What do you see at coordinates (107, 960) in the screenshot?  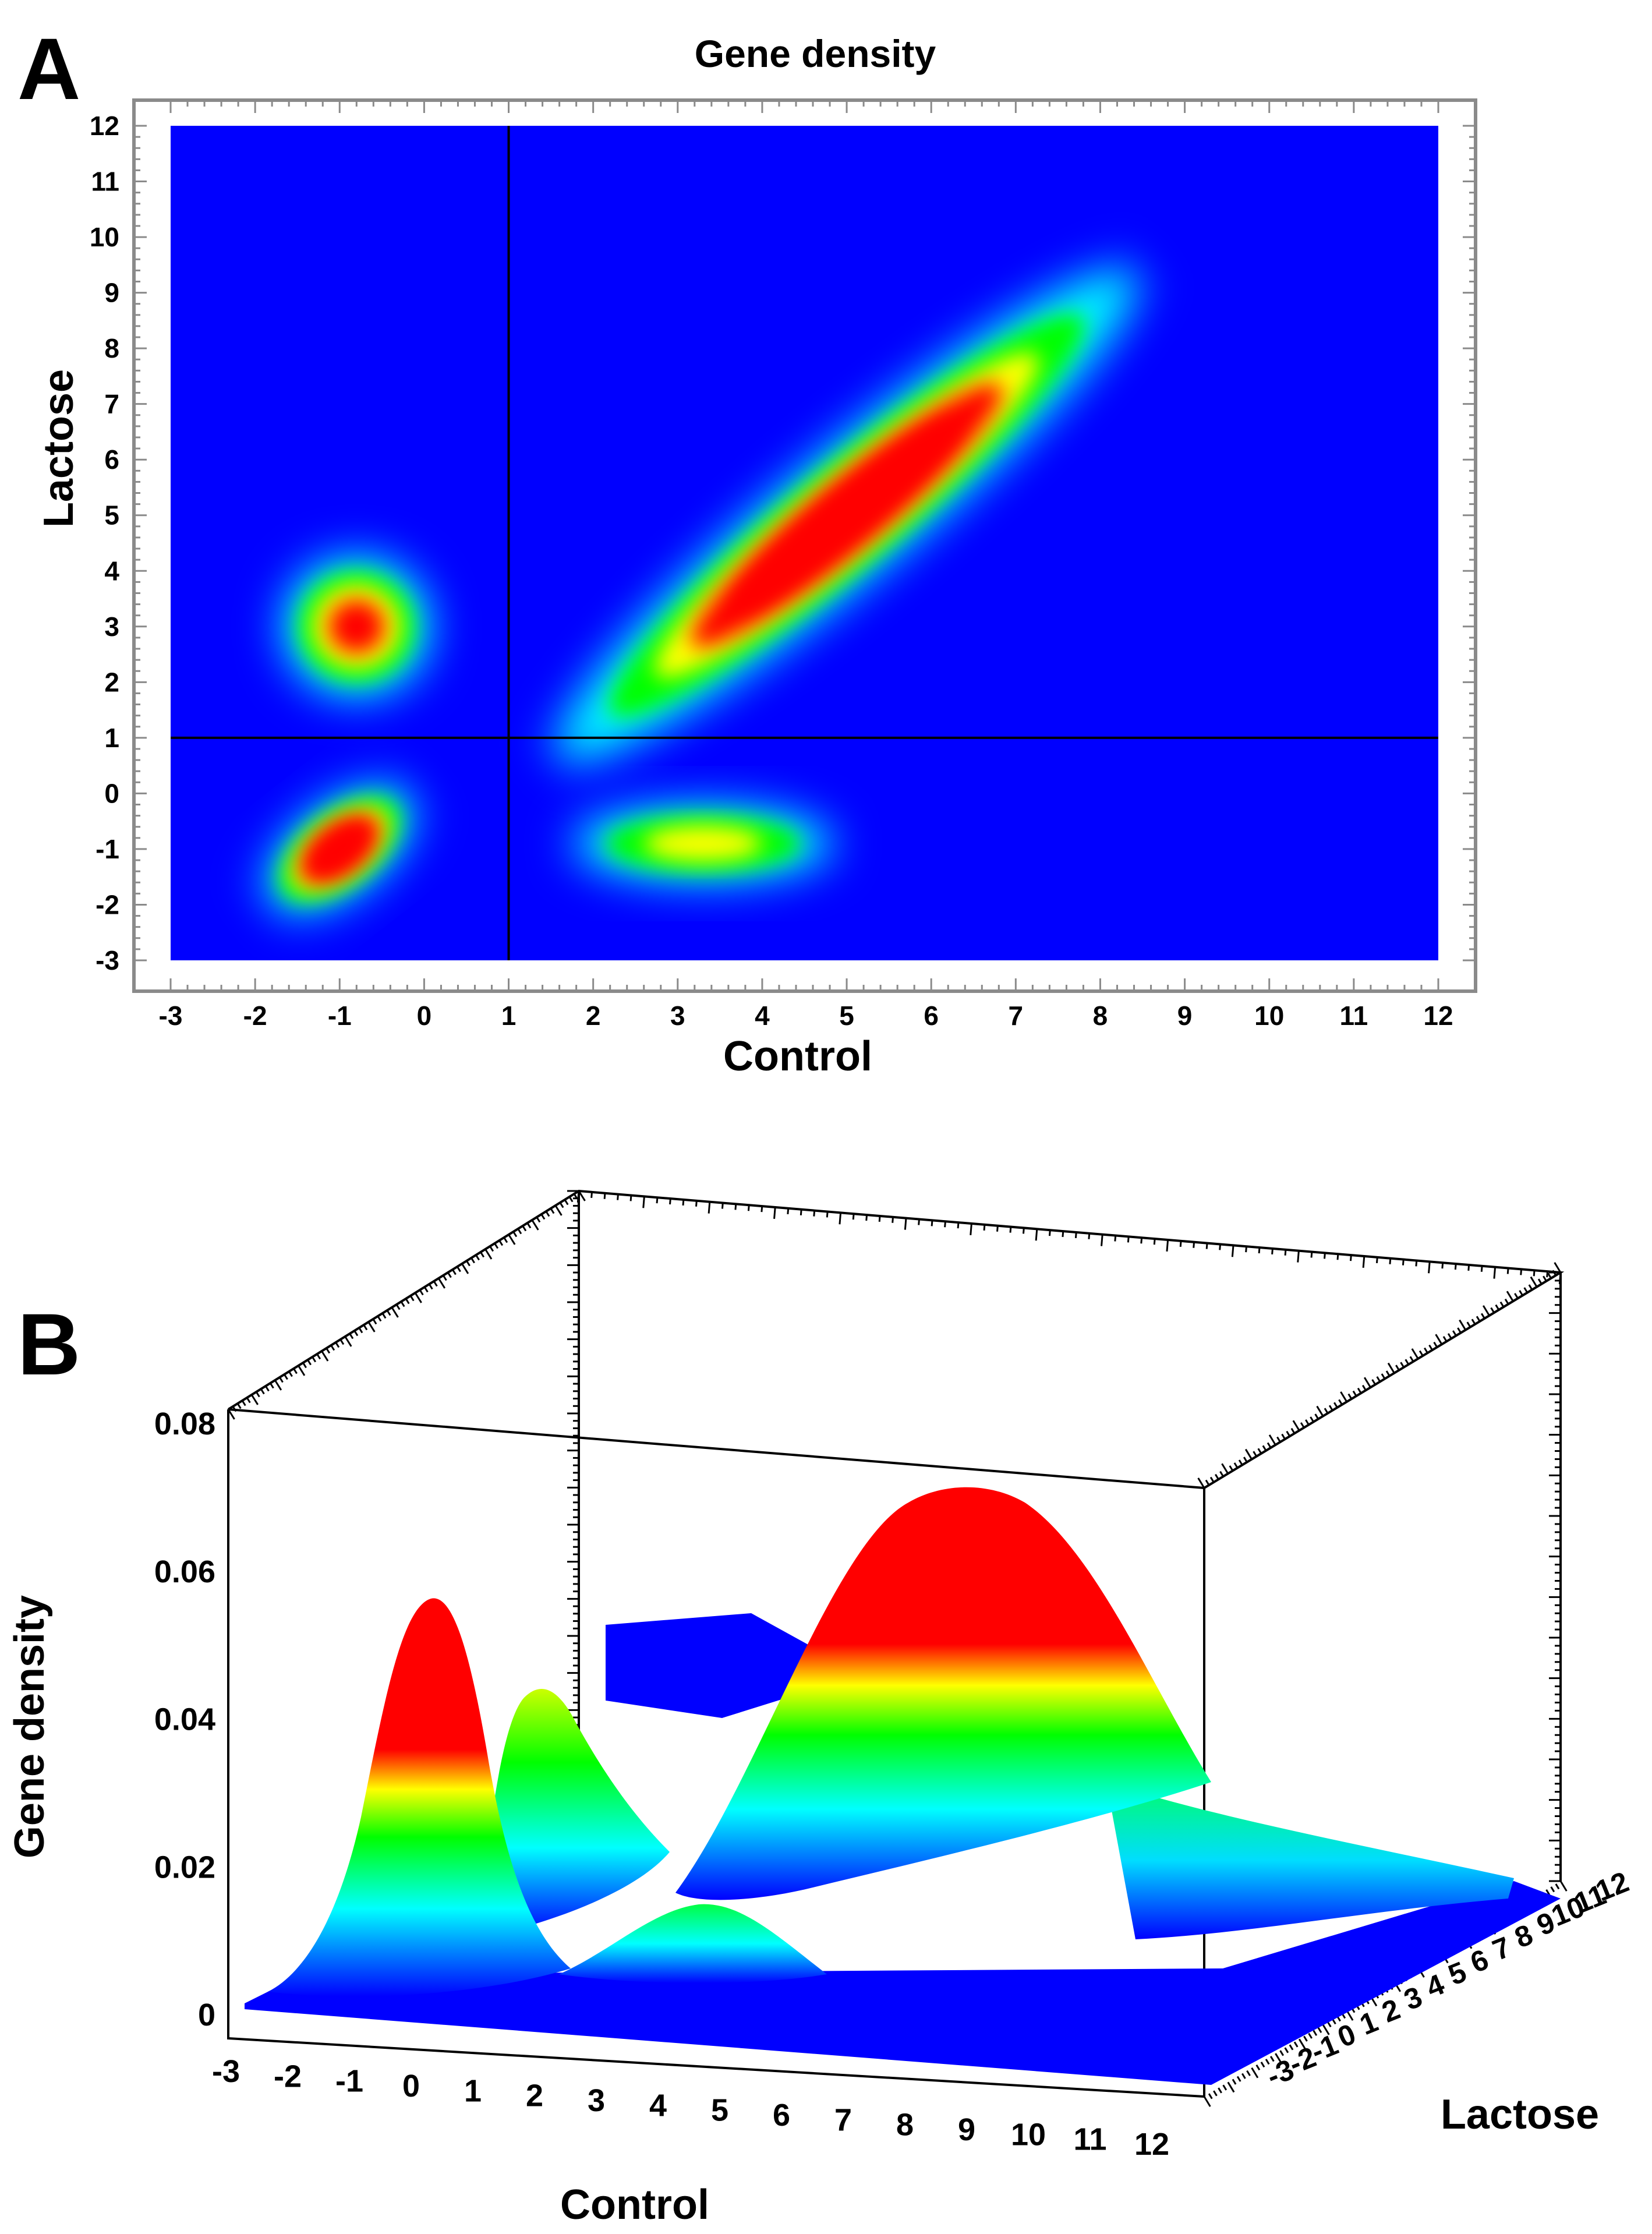 I see `y-tick-label: -3` at bounding box center [107, 960].